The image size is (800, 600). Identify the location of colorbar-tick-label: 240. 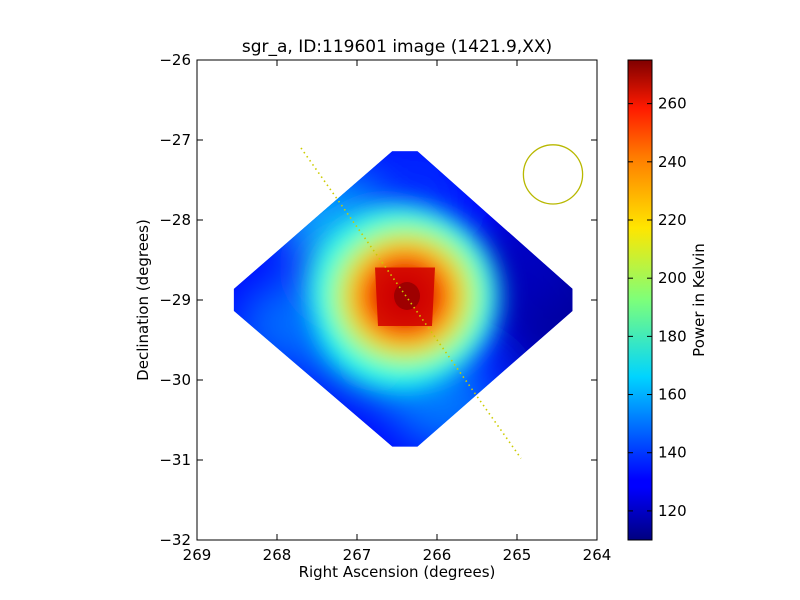
(672, 162).